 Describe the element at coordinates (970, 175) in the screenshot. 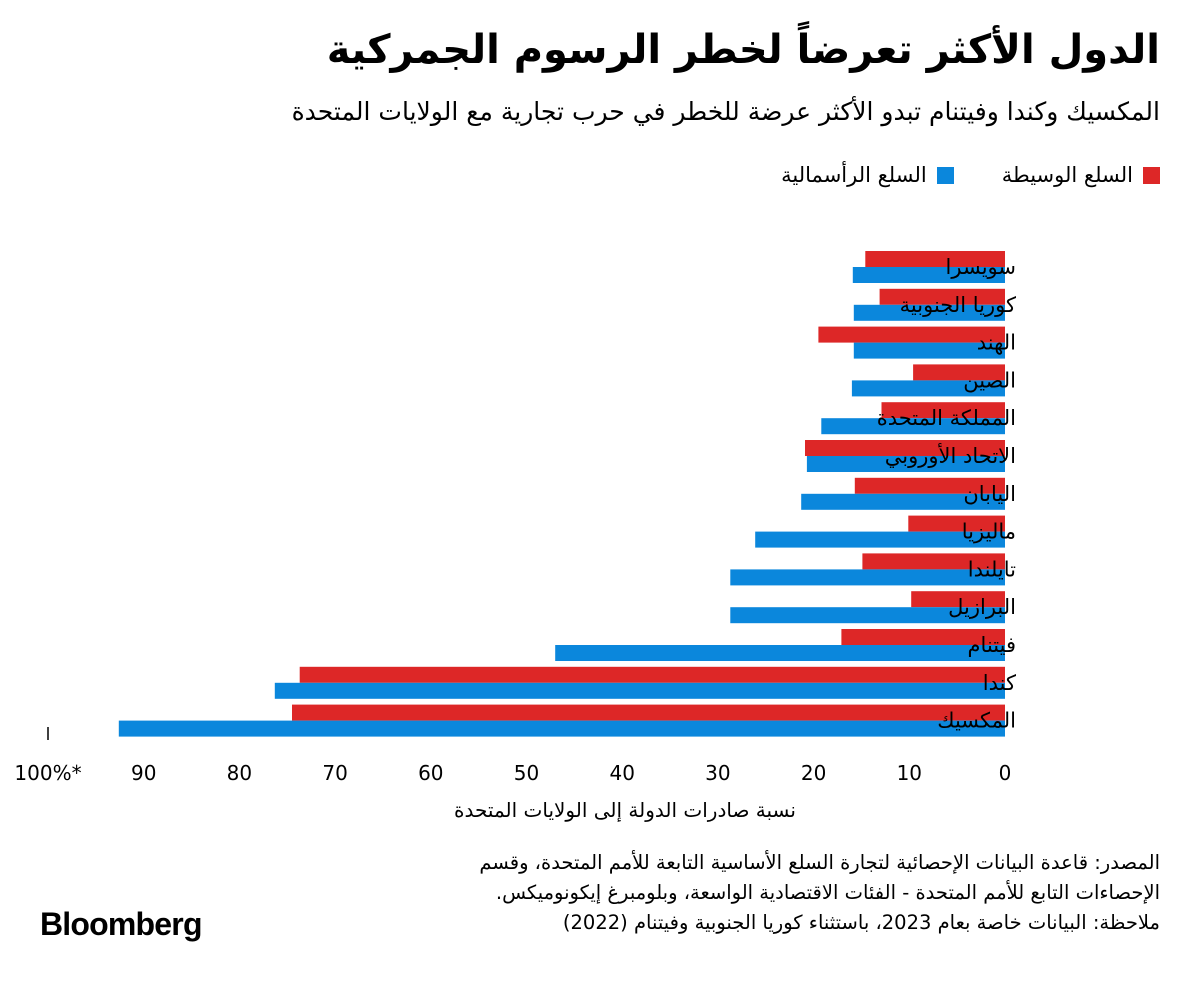

I see `legend: السلع الوسيطة السلع الرأسمالية` at that location.